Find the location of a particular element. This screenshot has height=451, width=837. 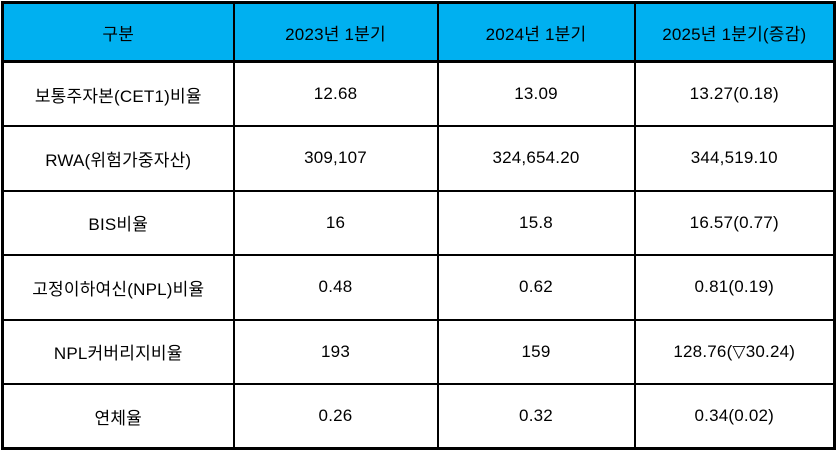

row-label-cell: 보통주자본(CET1)비율 is located at coordinates (118, 93).